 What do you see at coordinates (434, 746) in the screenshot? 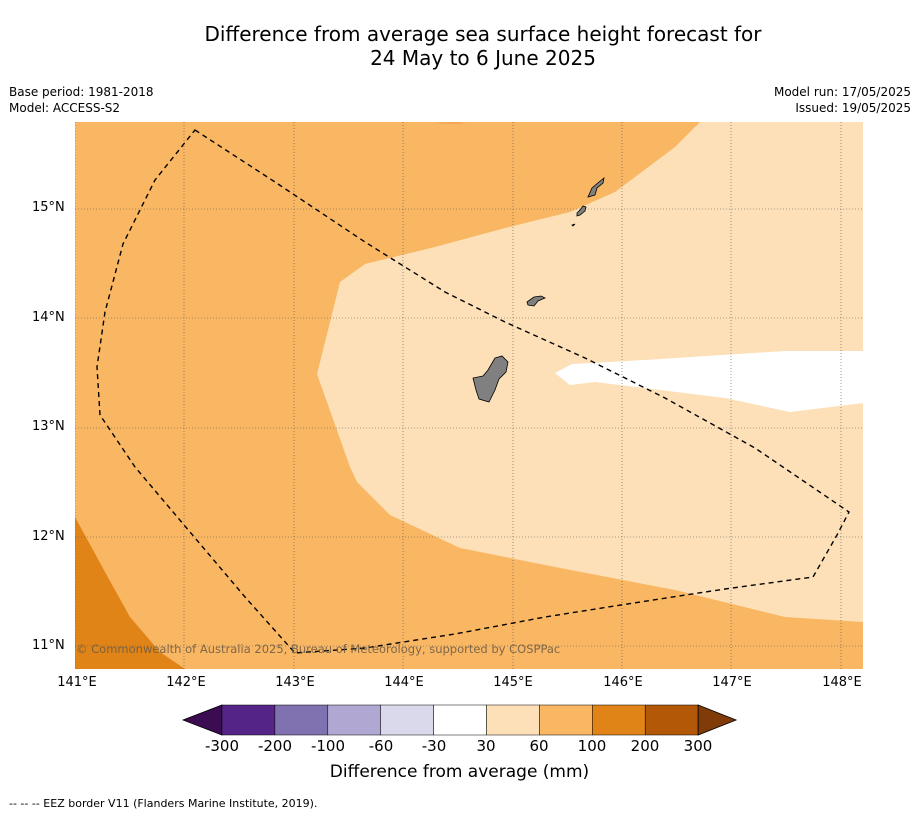
I see `cb-tick-5: -30` at bounding box center [434, 746].